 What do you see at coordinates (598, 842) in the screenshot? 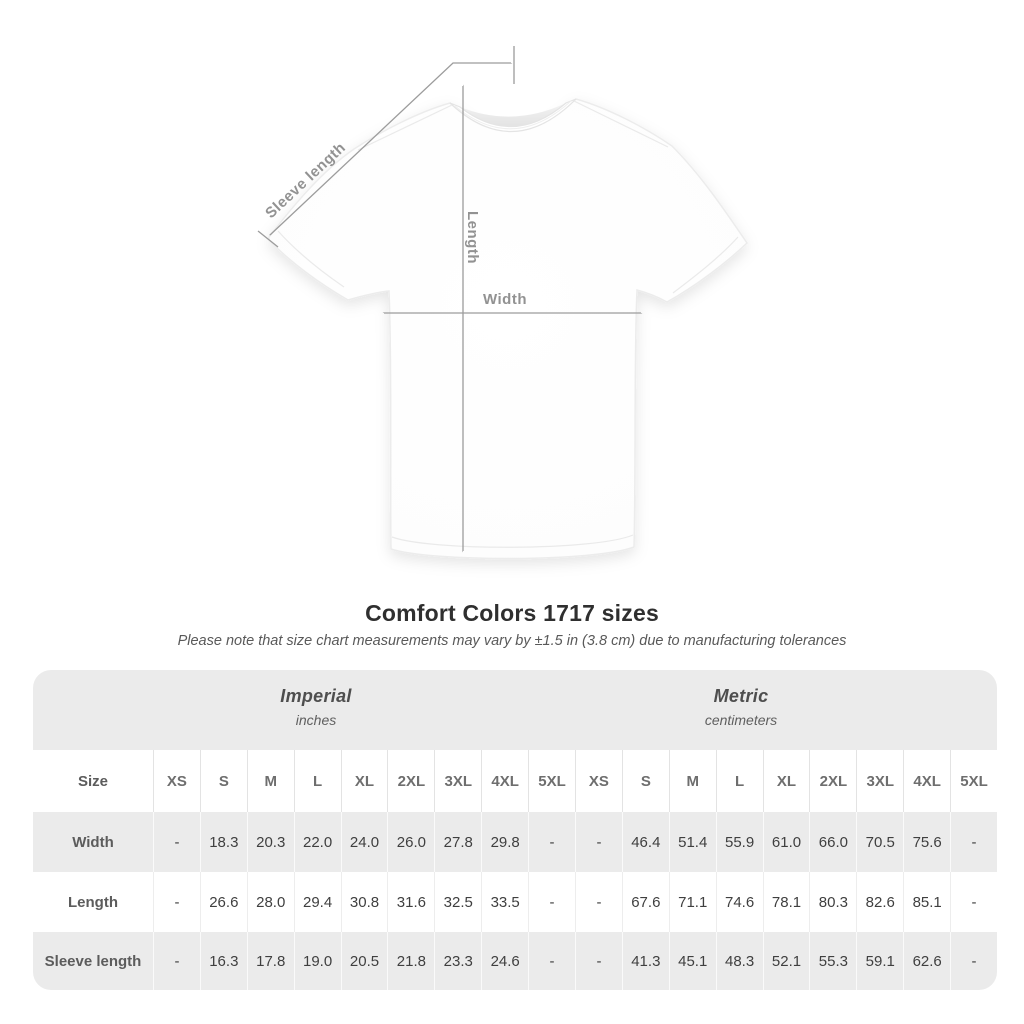
I see `width-xs-metric: -` at bounding box center [598, 842].